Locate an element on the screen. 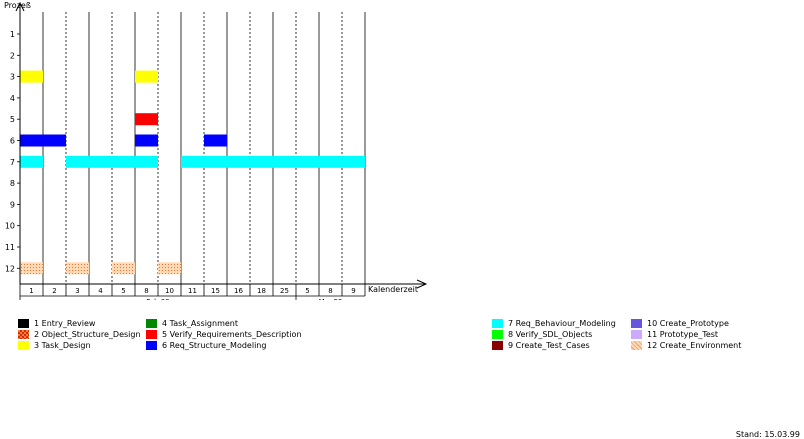 This screenshot has width=804, height=439. month-label: Mrz 99 is located at coordinates (331, 299).